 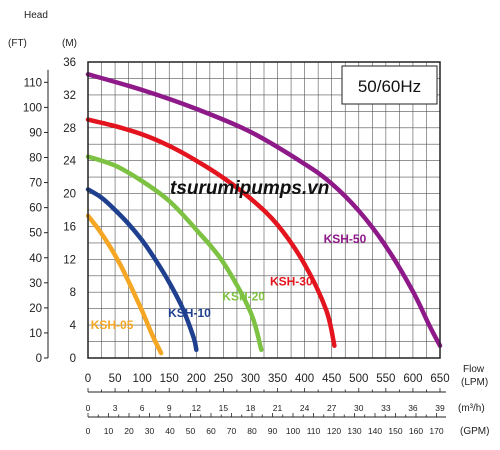 I want to click on frequency-box, so click(x=389, y=85).